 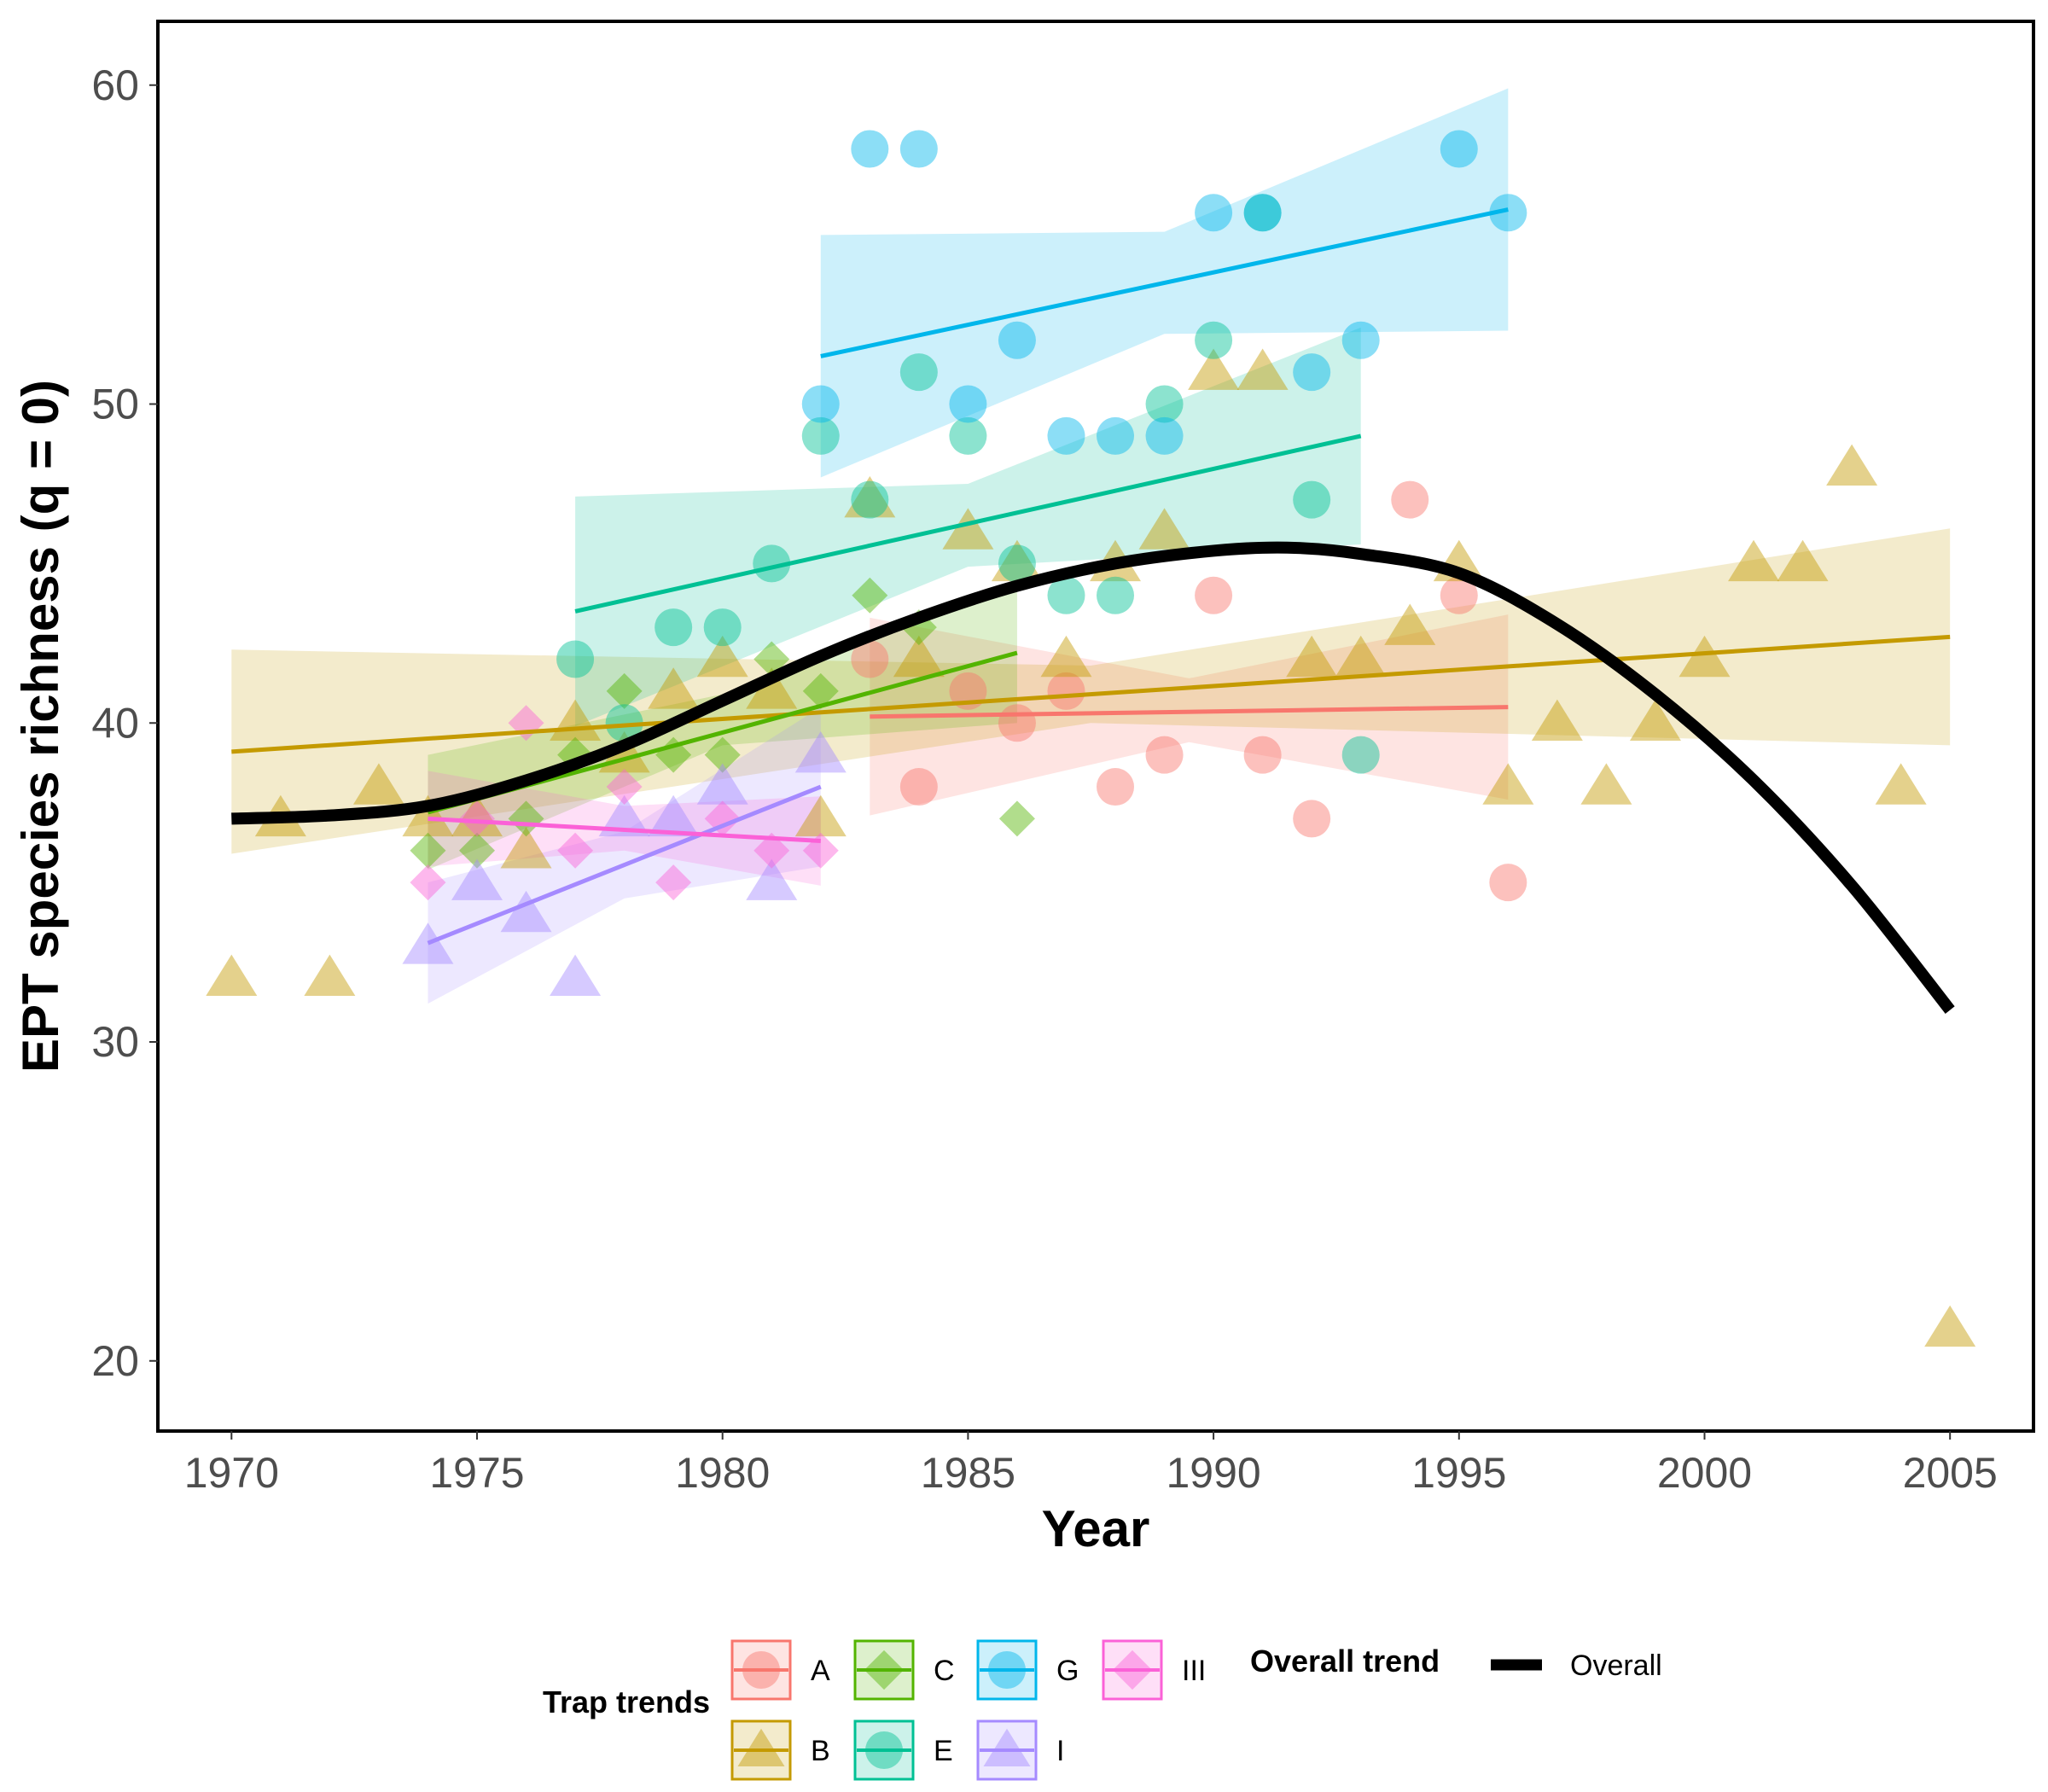 I want to click on y-tick-label: 30, so click(x=115, y=1042).